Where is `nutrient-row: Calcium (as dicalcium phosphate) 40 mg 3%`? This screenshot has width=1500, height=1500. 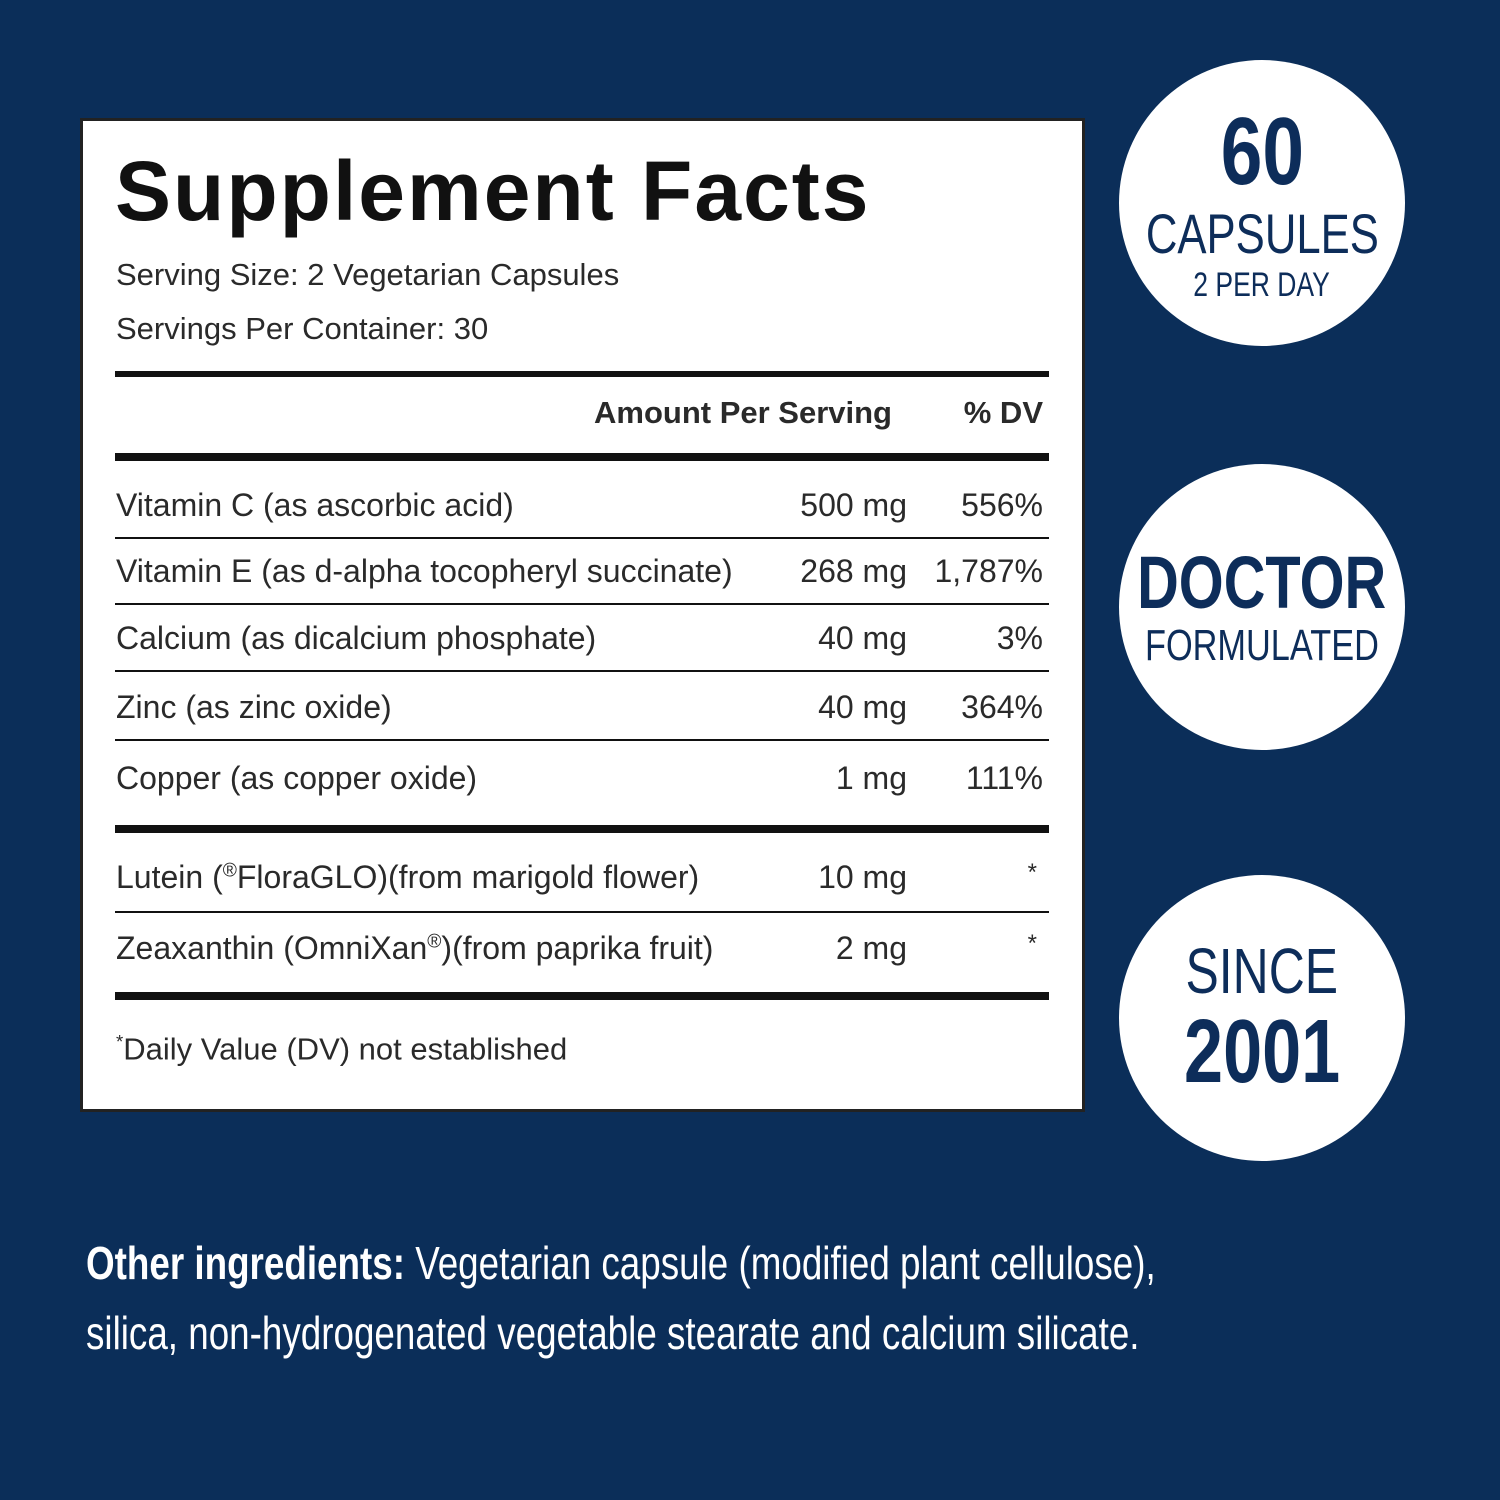 nutrient-row: Calcium (as dicalcium phosphate) 40 mg 3% is located at coordinates (582, 640).